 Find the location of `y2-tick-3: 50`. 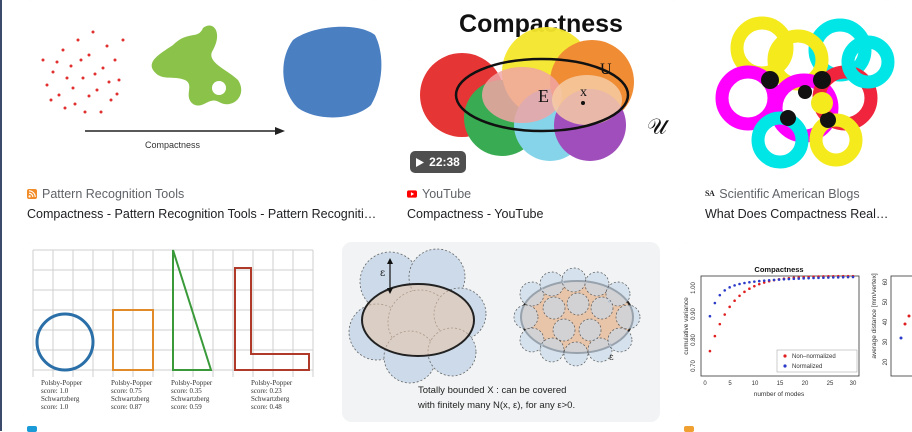

y2-tick-3: 50 is located at coordinates (886, 301).